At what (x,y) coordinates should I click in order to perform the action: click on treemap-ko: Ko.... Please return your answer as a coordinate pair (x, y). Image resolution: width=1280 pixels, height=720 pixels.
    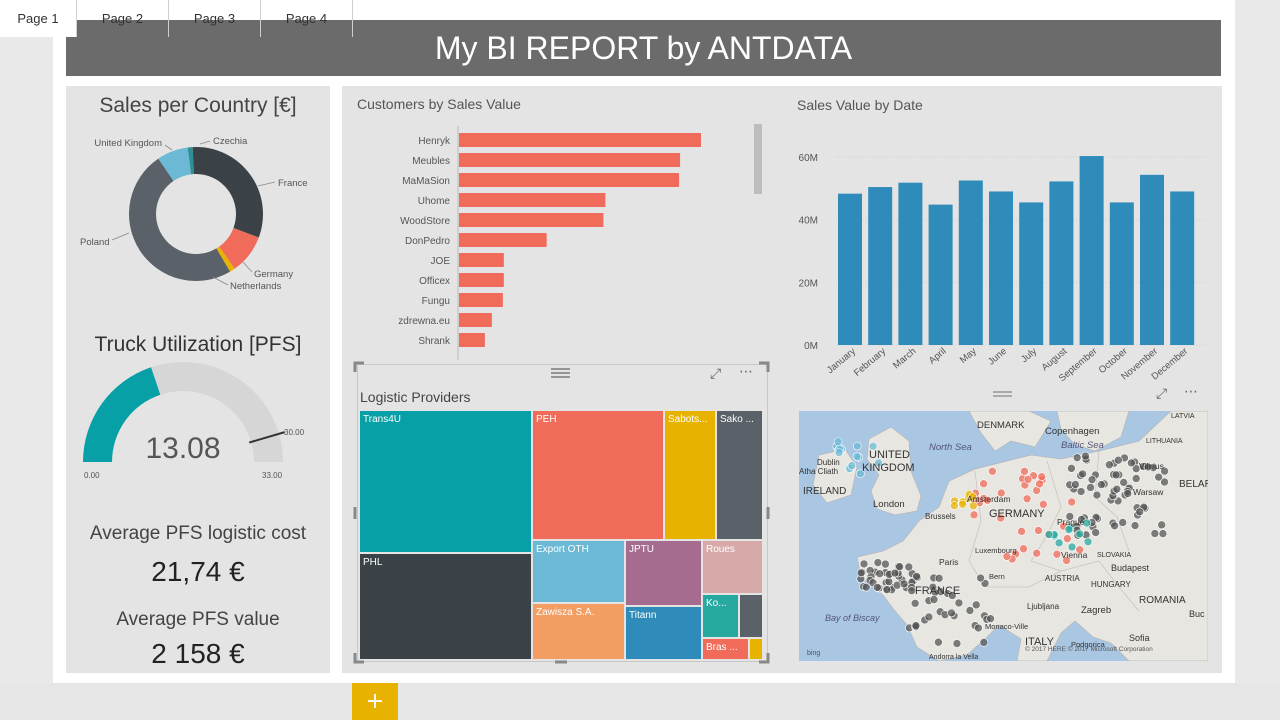
    Looking at the image, I should click on (720, 616).